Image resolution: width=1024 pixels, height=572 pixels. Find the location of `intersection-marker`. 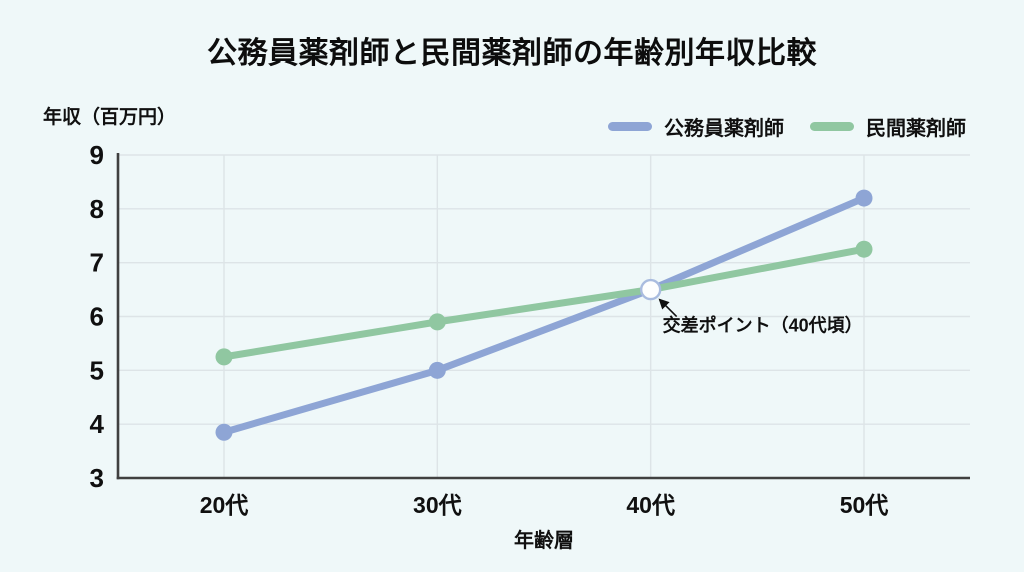

intersection-marker is located at coordinates (650, 289).